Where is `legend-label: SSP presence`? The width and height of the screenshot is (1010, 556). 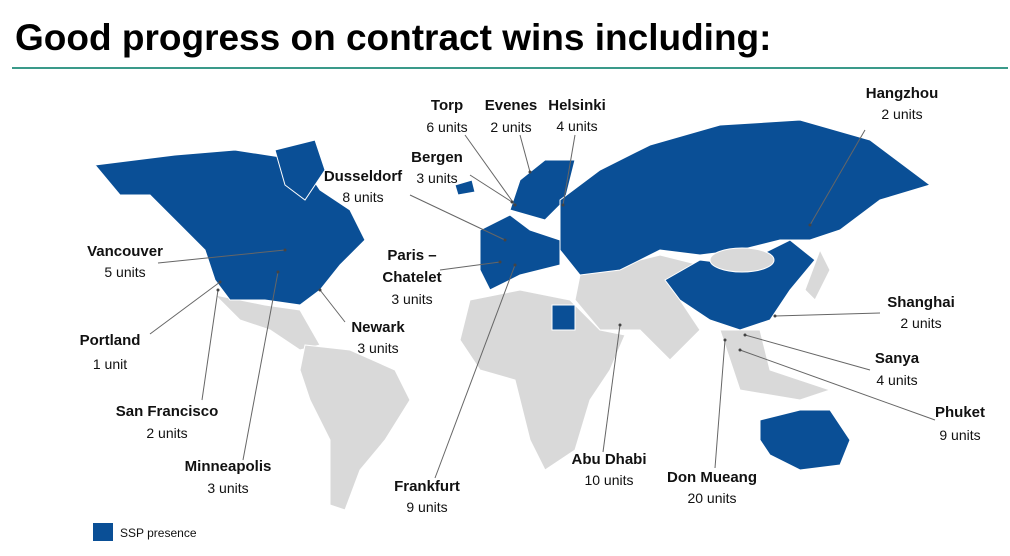 legend-label: SSP presence is located at coordinates (158, 533).